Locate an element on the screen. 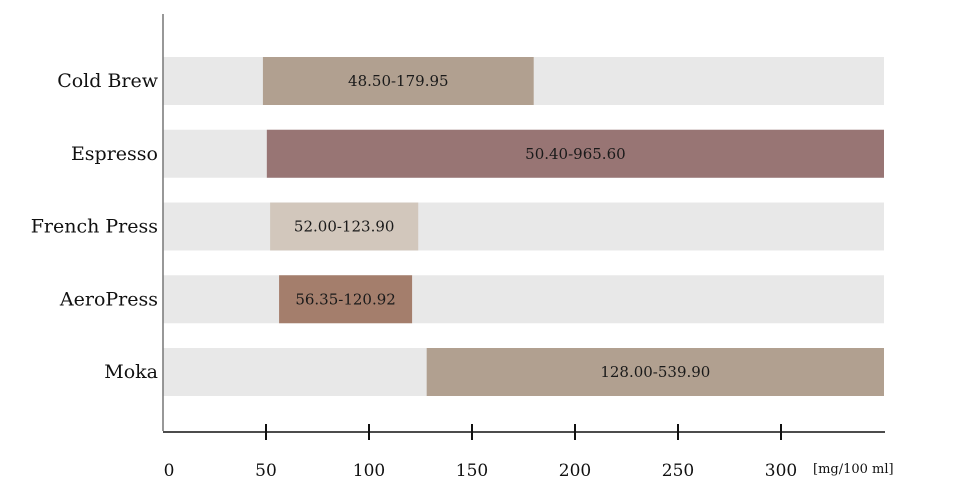  background-band-aeropress is located at coordinates (523, 299).